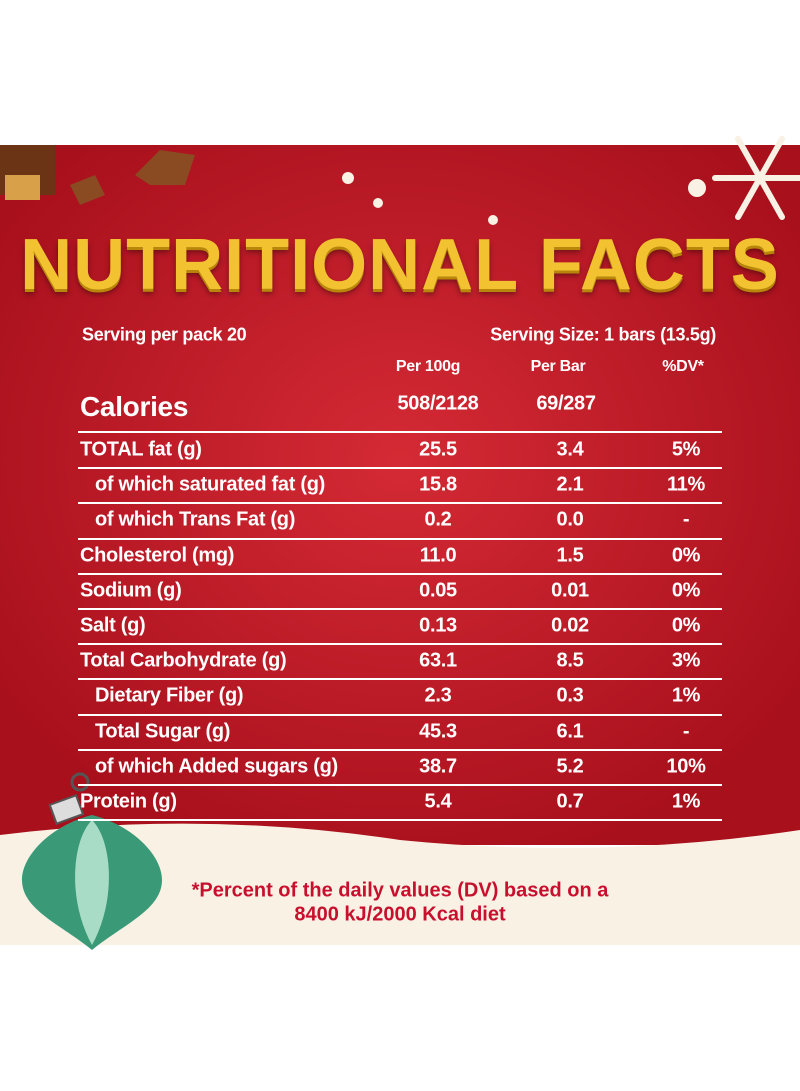 The width and height of the screenshot is (800, 1091). What do you see at coordinates (131, 590) in the screenshot?
I see `row-label: Sodium (g)` at bounding box center [131, 590].